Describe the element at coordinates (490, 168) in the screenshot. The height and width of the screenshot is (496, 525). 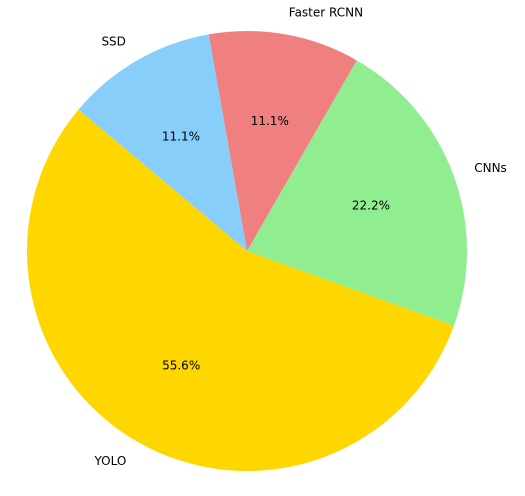
I see `slice-label-cnns: CNNs` at that location.